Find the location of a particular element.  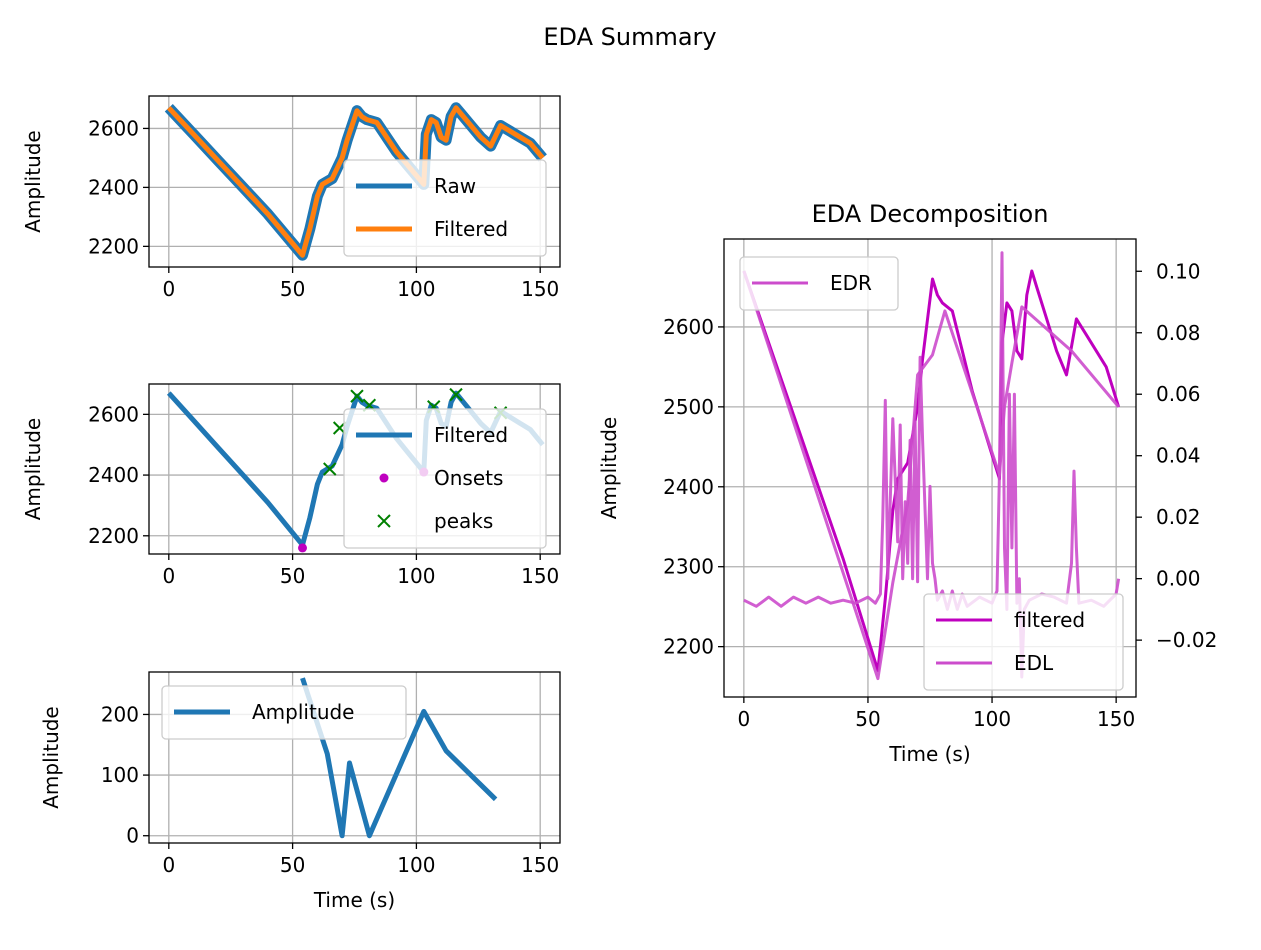

plot2-legend-entry: Filtered is located at coordinates (471, 435).